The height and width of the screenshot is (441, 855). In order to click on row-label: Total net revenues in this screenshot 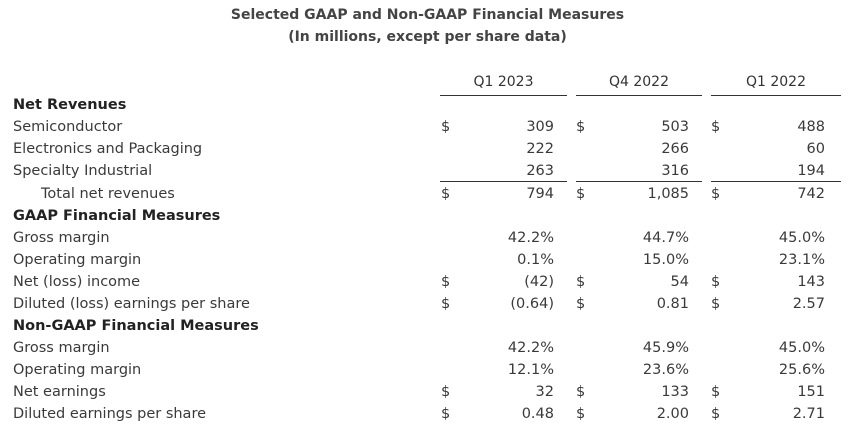, I will do `click(108, 194)`.